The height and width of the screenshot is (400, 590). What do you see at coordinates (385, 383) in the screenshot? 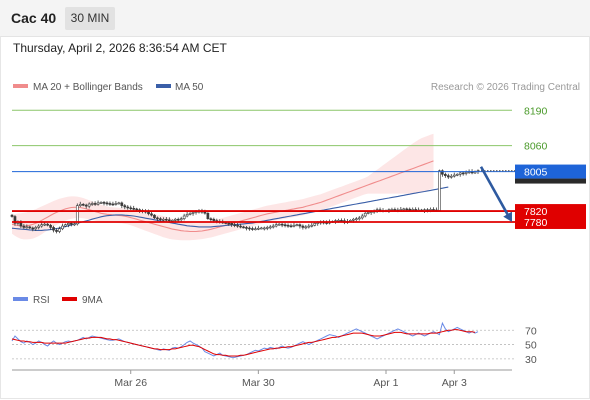
I see `time-tick-label: Apr 1` at bounding box center [385, 383].